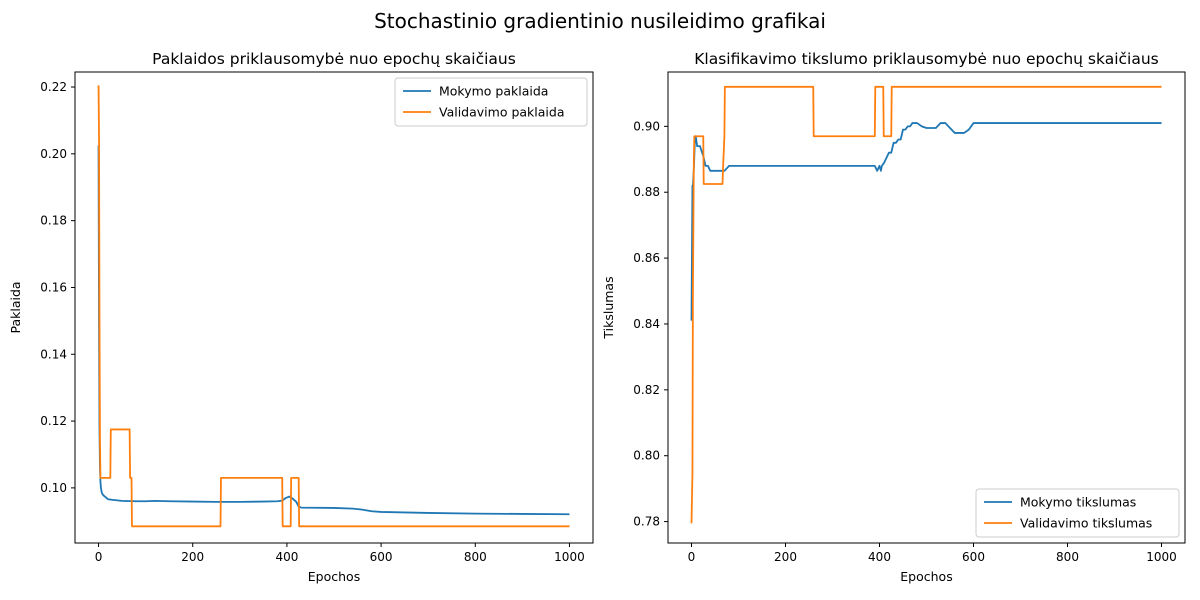 This screenshot has height=600, width=1200. I want to click on y-tick-label: 0.84, so click(646, 324).